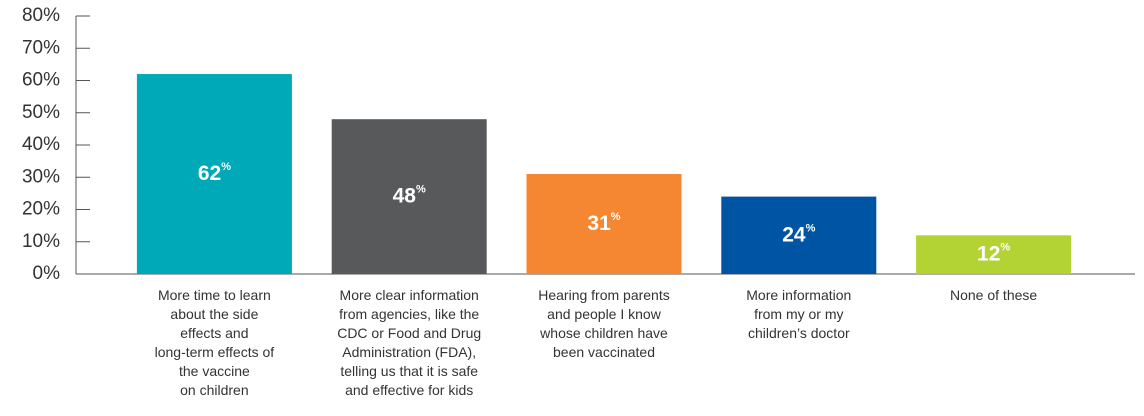 The image size is (1144, 416). I want to click on value-label: 24%, so click(798, 234).